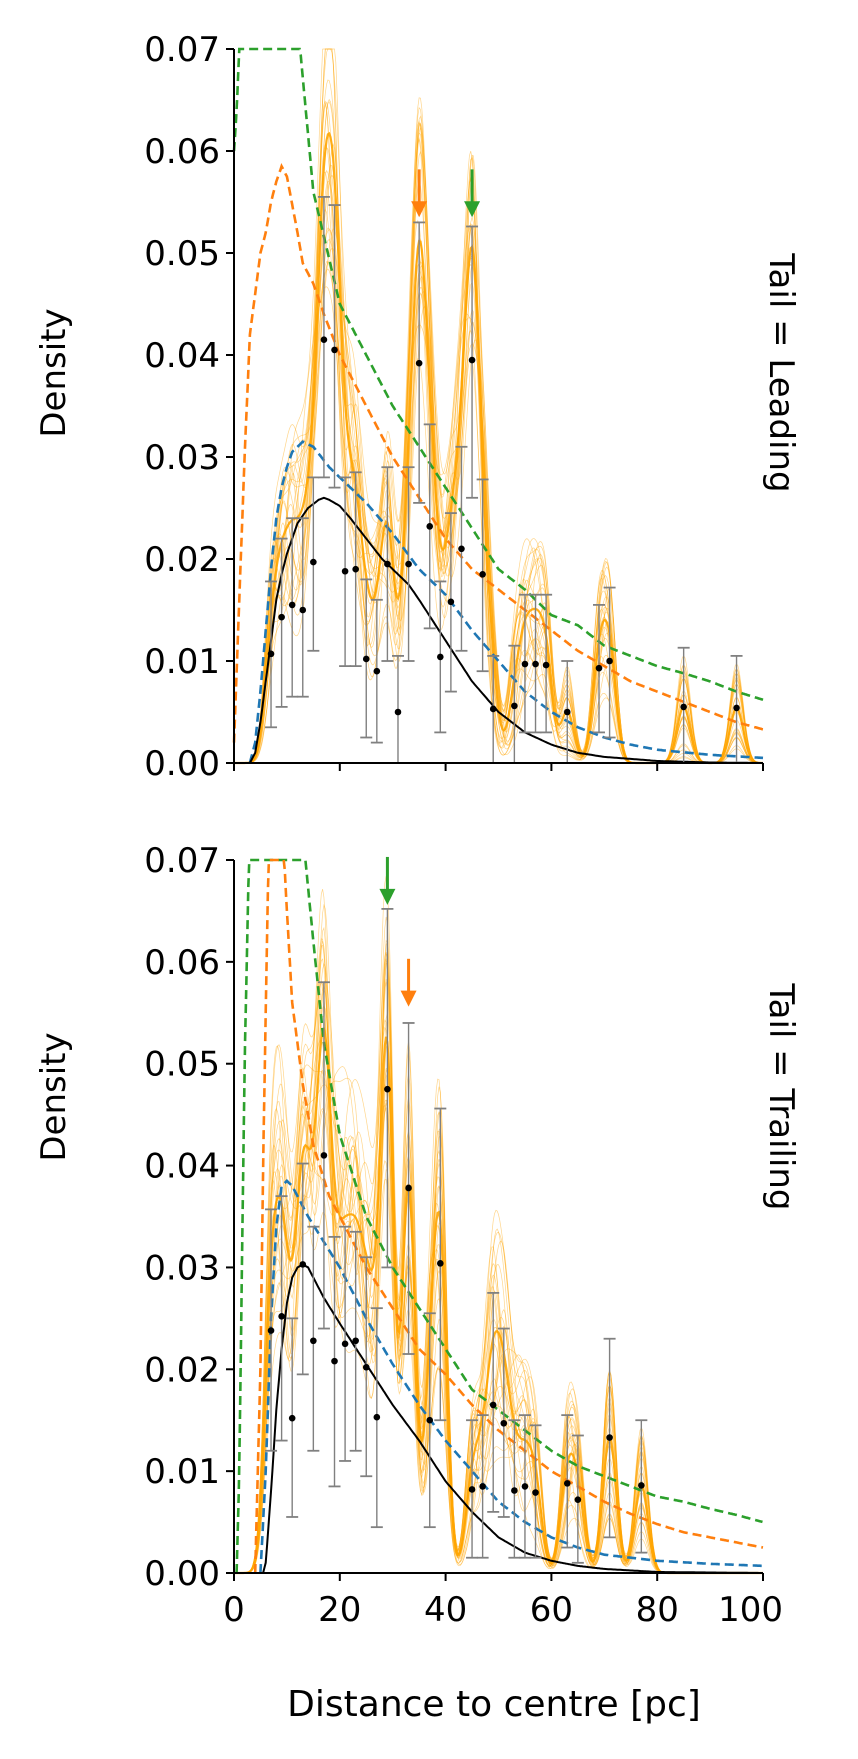  I want to click on facet-label-trailing: Tail = Trailing, so click(781, 1096).